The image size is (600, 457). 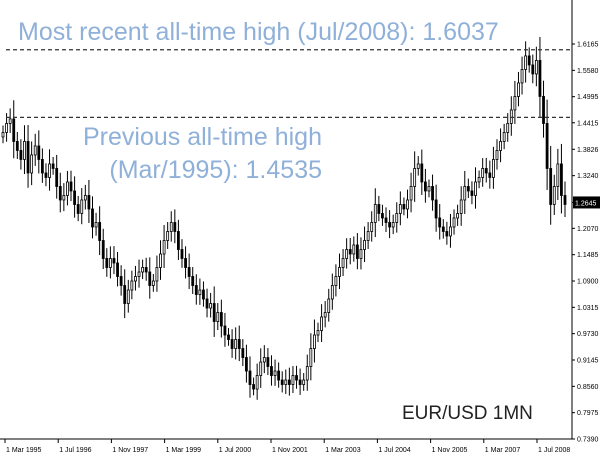 I want to click on x-tick-label: 1 Mar 1995, so click(x=24, y=450).